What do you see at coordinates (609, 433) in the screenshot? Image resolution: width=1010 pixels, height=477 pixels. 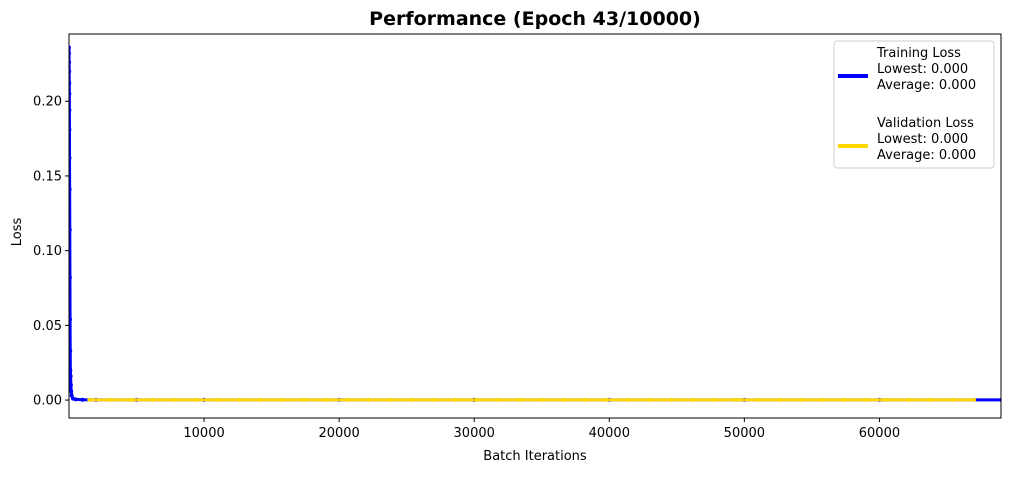 I see `x-tick-label: 40000` at bounding box center [609, 433].